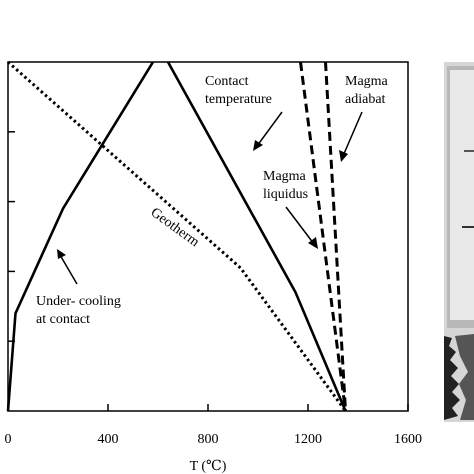 The width and height of the screenshot is (474, 474). Describe the element at coordinates (208, 439) in the screenshot. I see `x-tick-label: 800` at that location.